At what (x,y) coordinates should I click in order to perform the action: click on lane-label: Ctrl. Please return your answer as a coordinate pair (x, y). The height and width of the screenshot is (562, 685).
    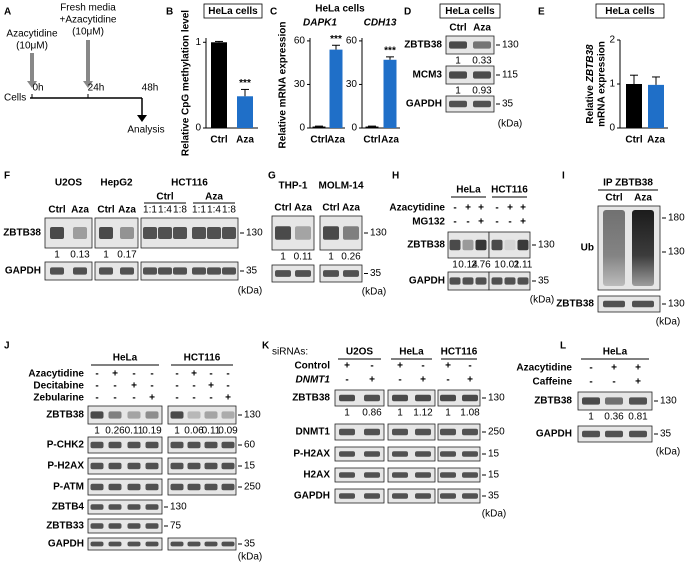
    Looking at the image, I should click on (282, 208).